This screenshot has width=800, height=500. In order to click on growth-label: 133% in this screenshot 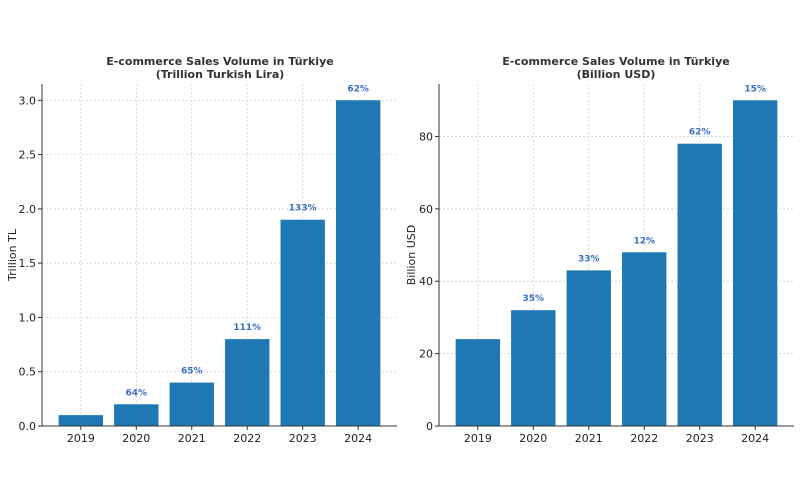, I will do `click(303, 209)`.